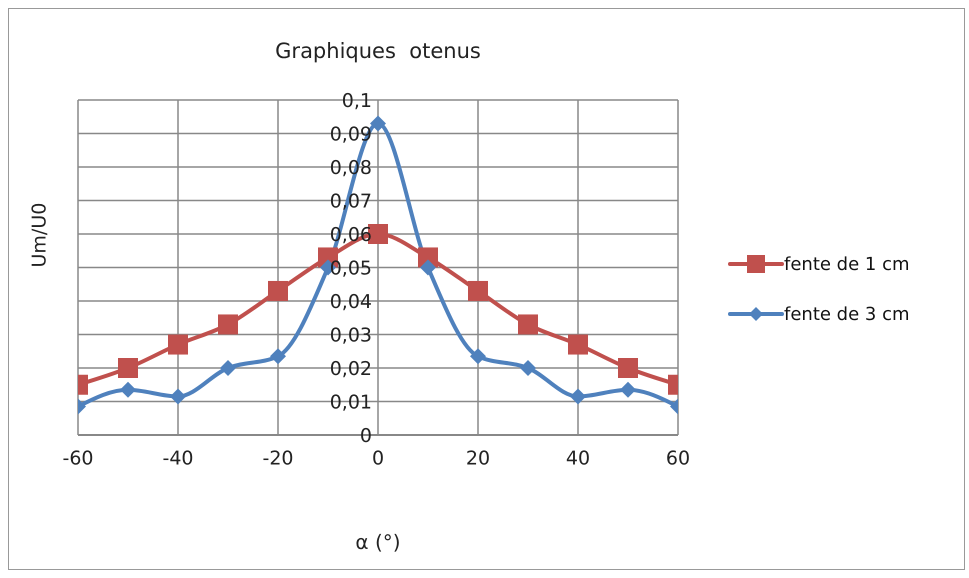  I want to click on y-tick-label: 0,02, so click(351, 369).